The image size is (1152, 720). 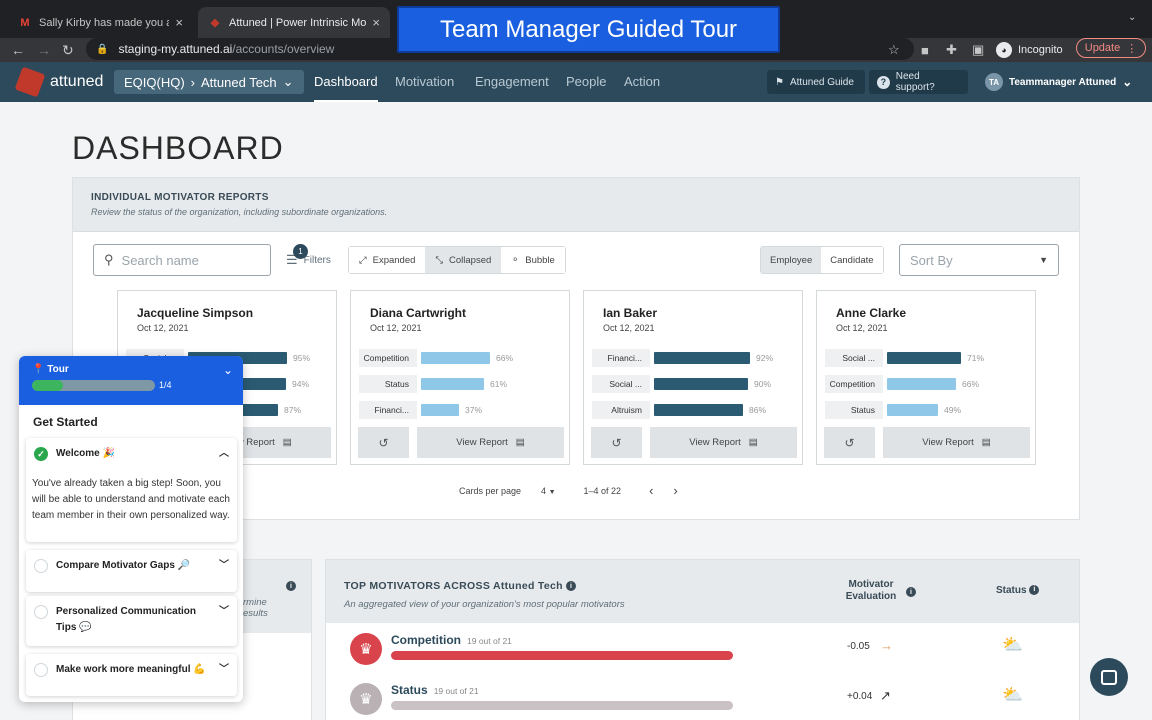 What do you see at coordinates (925, 50) in the screenshot?
I see `extension-icon: ■` at bounding box center [925, 50].